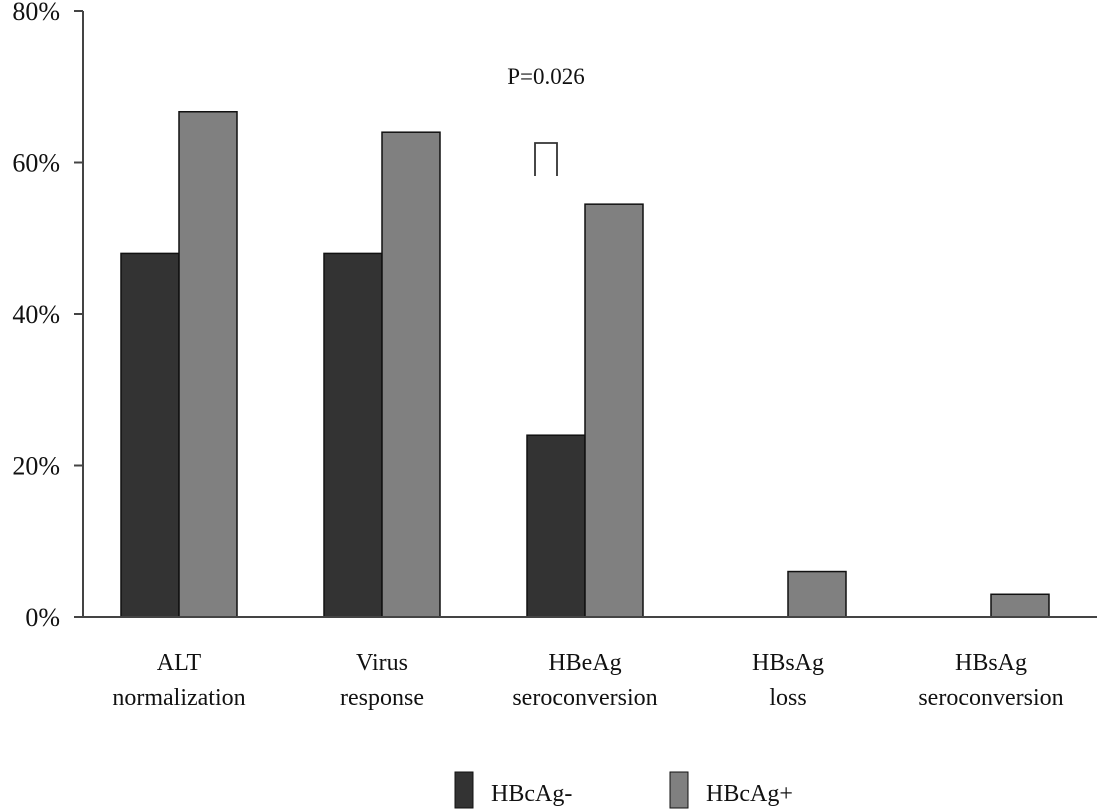 The height and width of the screenshot is (811, 1115). Describe the element at coordinates (584, 680) in the screenshot. I see `x-category-label: HBeAg seroconversion` at that location.